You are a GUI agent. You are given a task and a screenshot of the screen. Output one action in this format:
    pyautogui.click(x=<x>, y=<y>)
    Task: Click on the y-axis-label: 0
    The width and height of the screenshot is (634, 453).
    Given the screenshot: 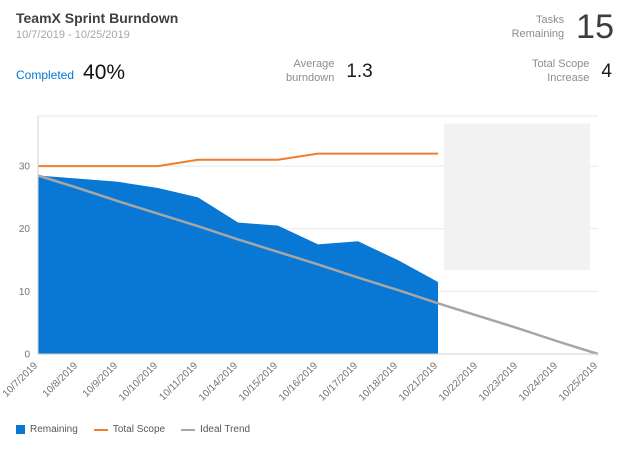 What is the action you would take?
    pyautogui.click(x=27, y=355)
    